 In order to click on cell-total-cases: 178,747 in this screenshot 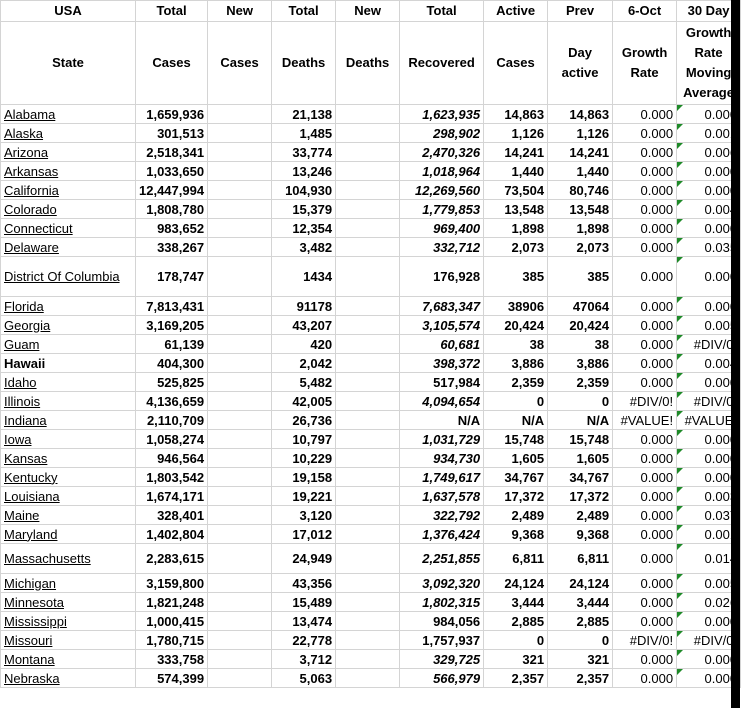, I will do `click(171, 276)`.